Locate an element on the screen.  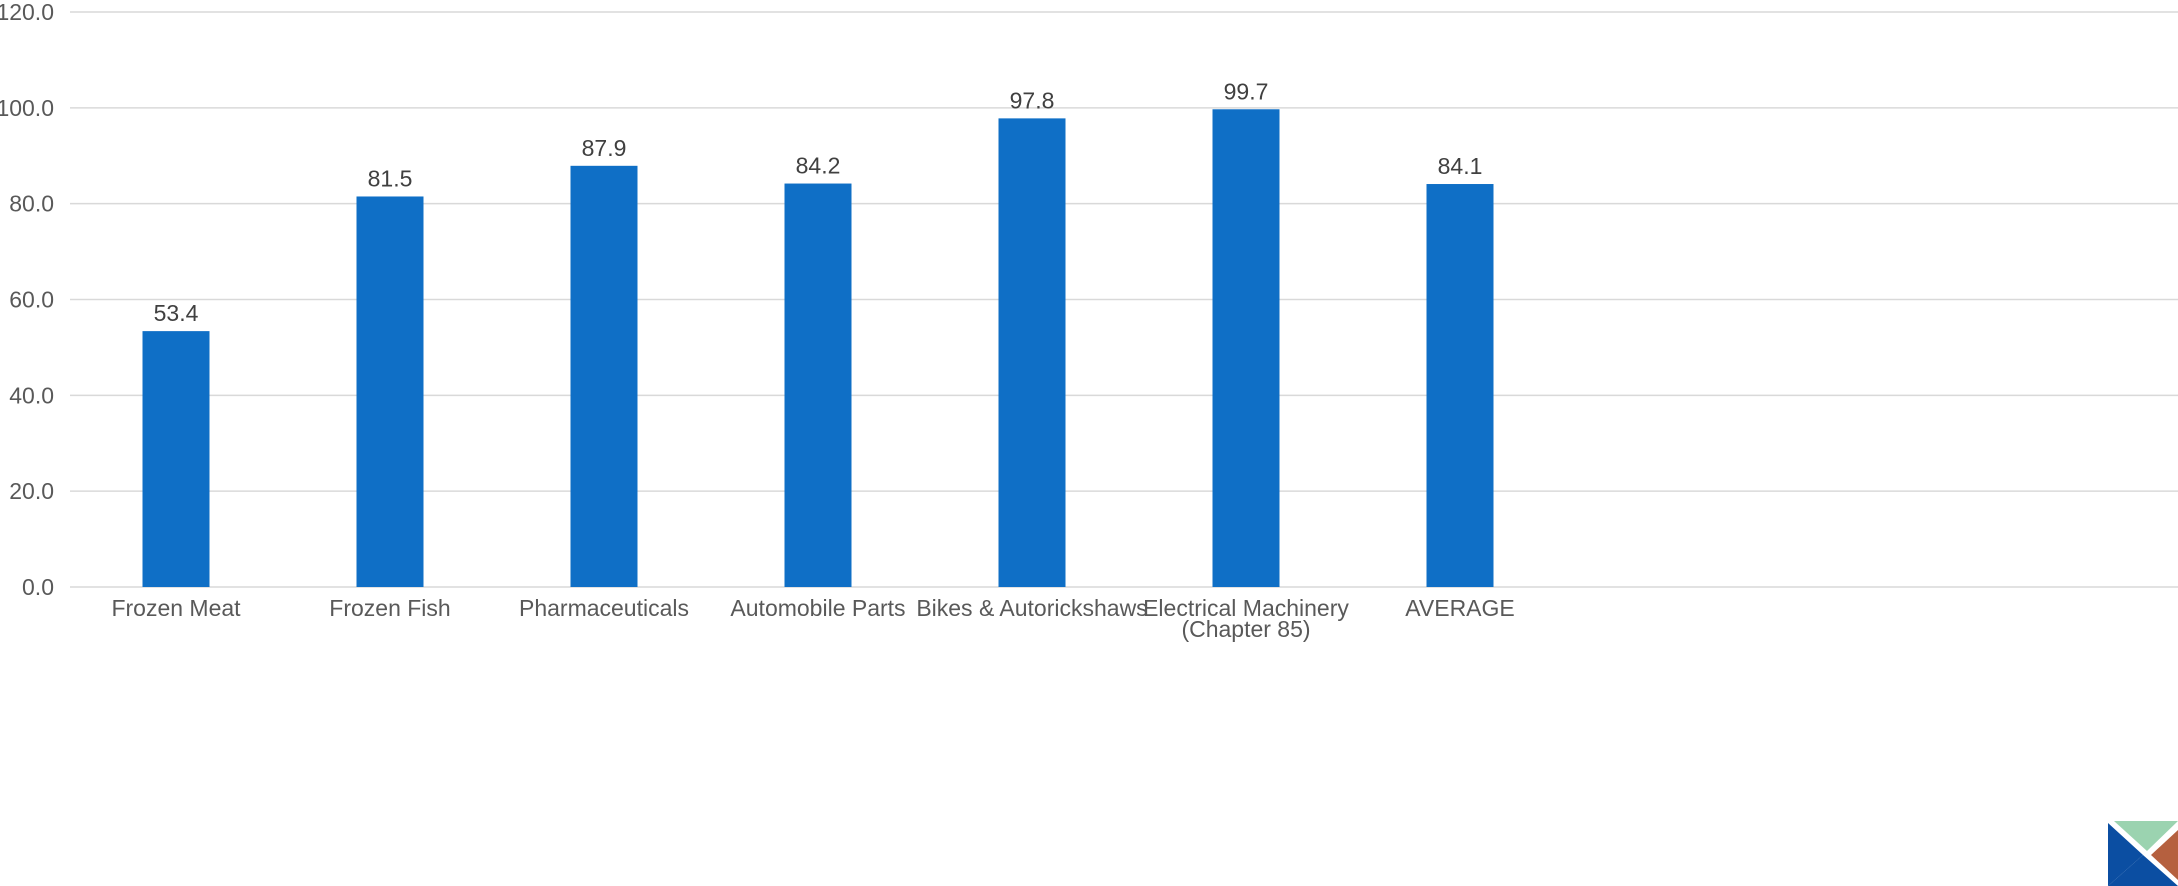
x-tick-label-line: Frozen Fish is located at coordinates (389, 608).